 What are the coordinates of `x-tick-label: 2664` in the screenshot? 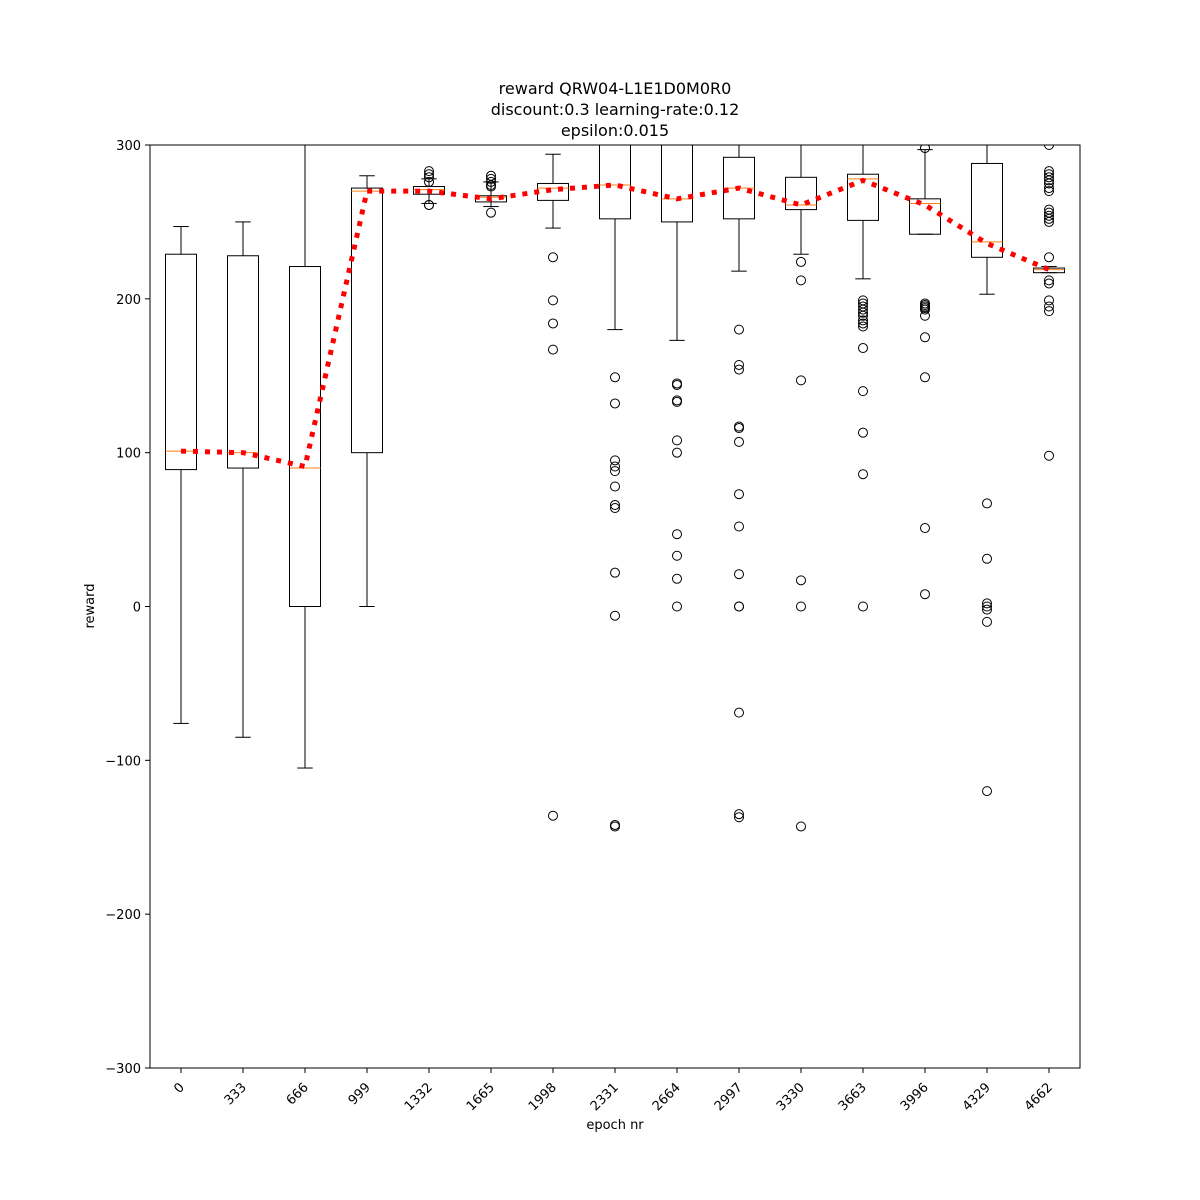 It's located at (667, 1097).